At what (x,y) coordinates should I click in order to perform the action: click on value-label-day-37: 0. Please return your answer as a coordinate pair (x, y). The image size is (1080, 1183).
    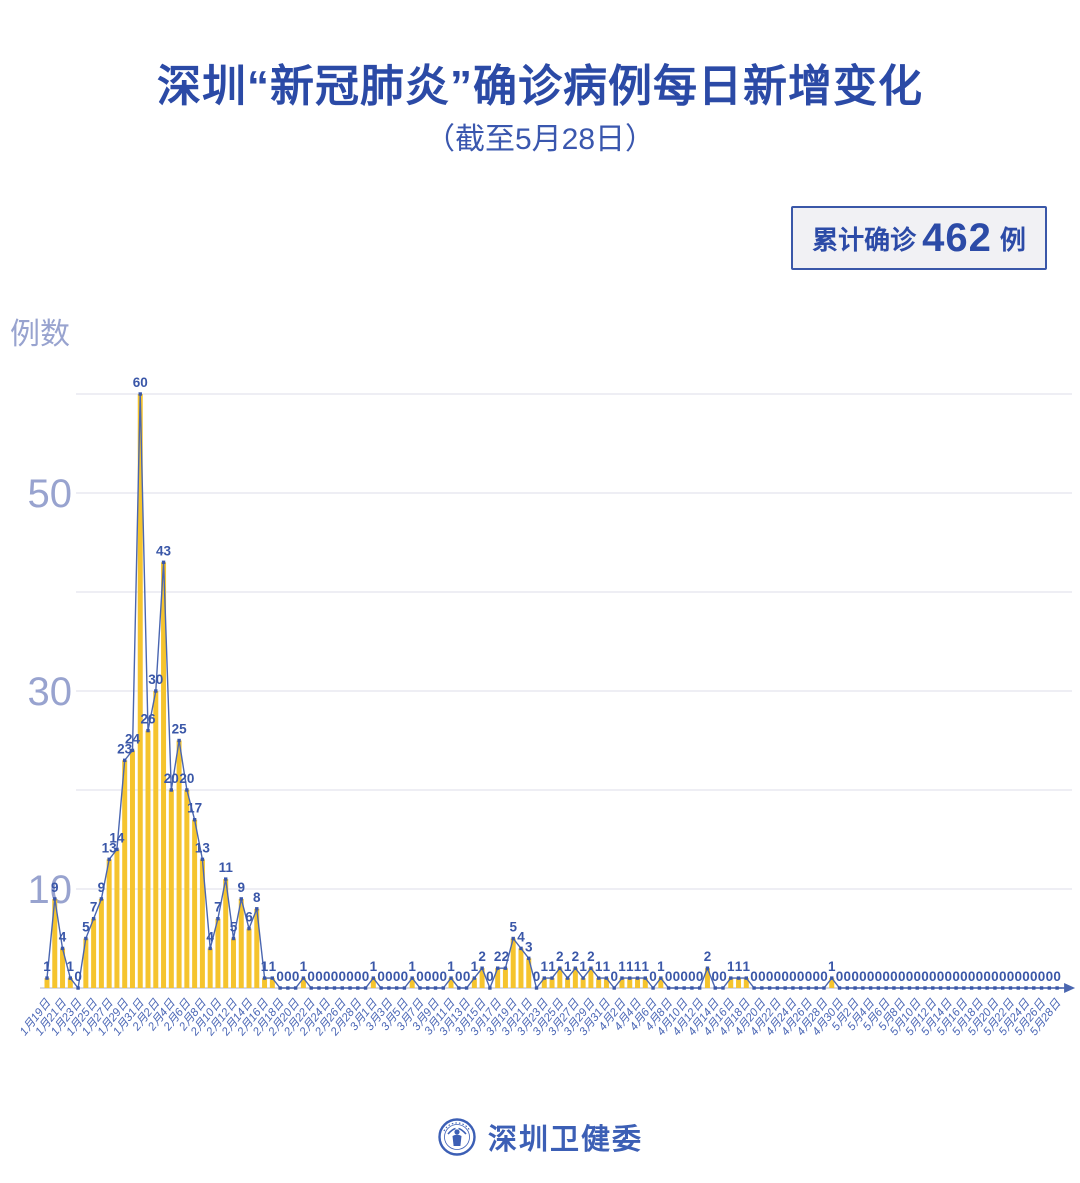
    Looking at the image, I should click on (335, 976).